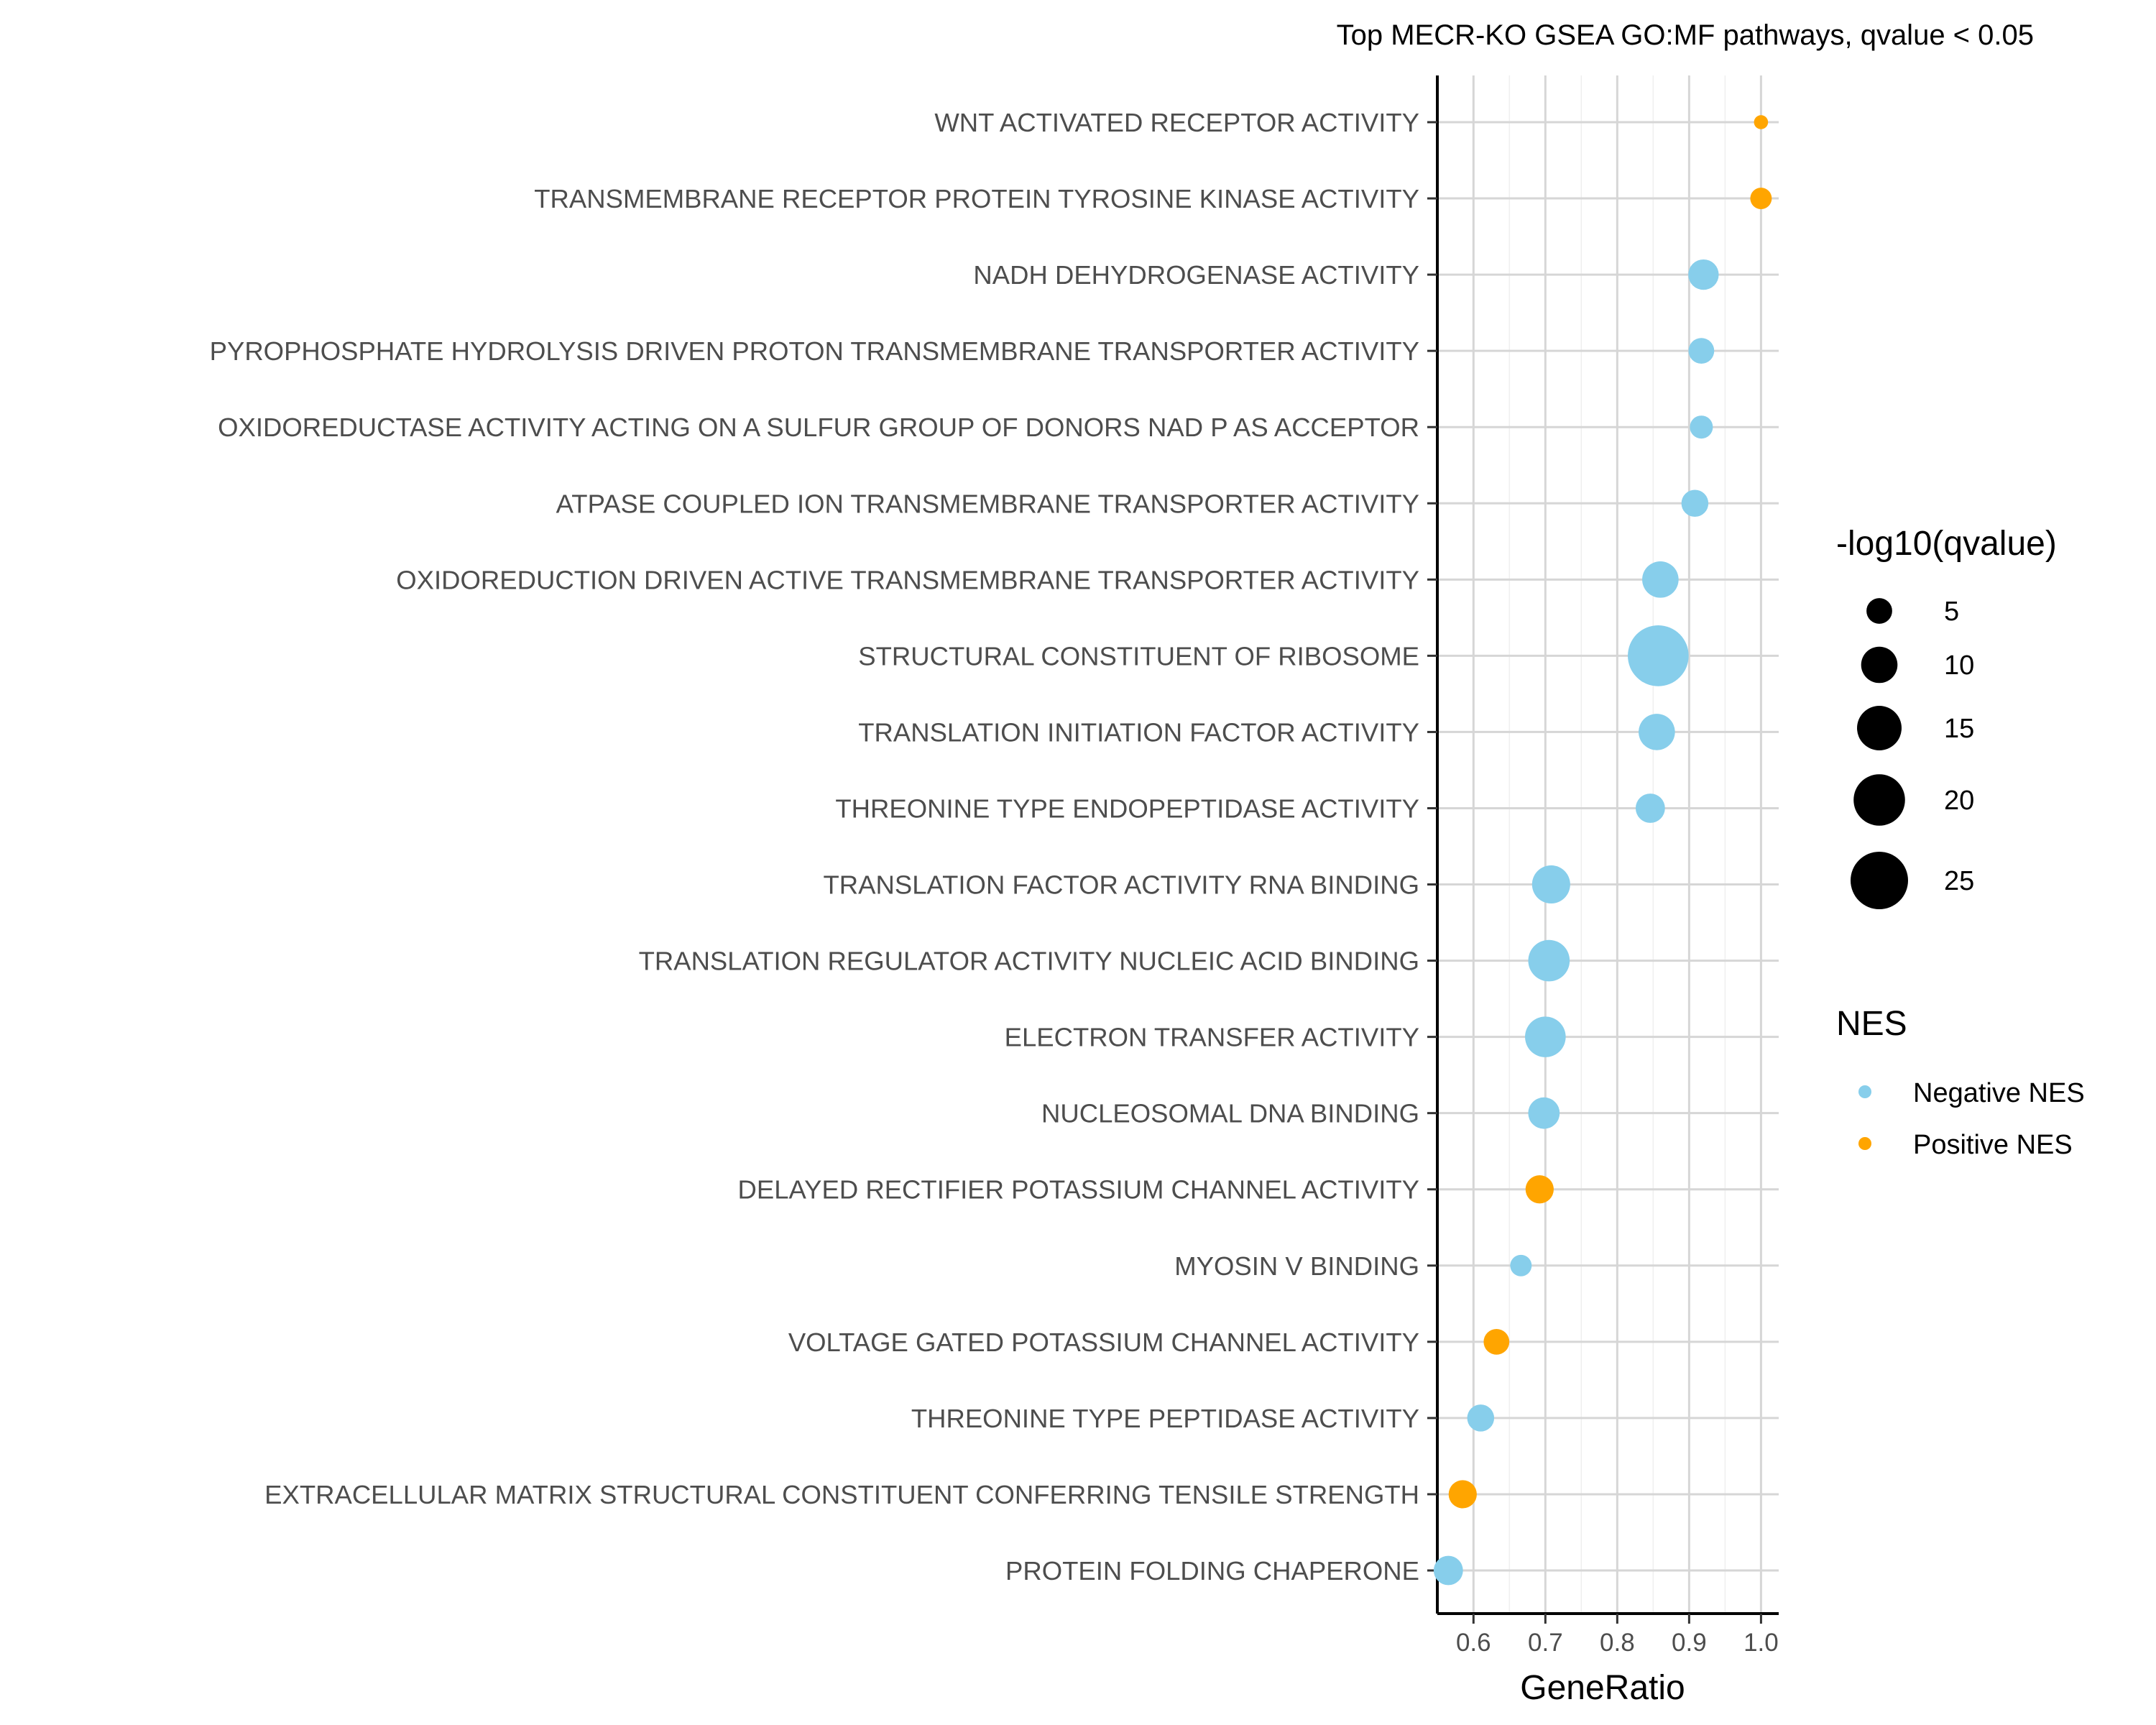 The image size is (2156, 1725). What do you see at coordinates (1138, 732) in the screenshot?
I see `pathway-label: TRANSLATION INITIATION FACTOR ACTIVITY` at bounding box center [1138, 732].